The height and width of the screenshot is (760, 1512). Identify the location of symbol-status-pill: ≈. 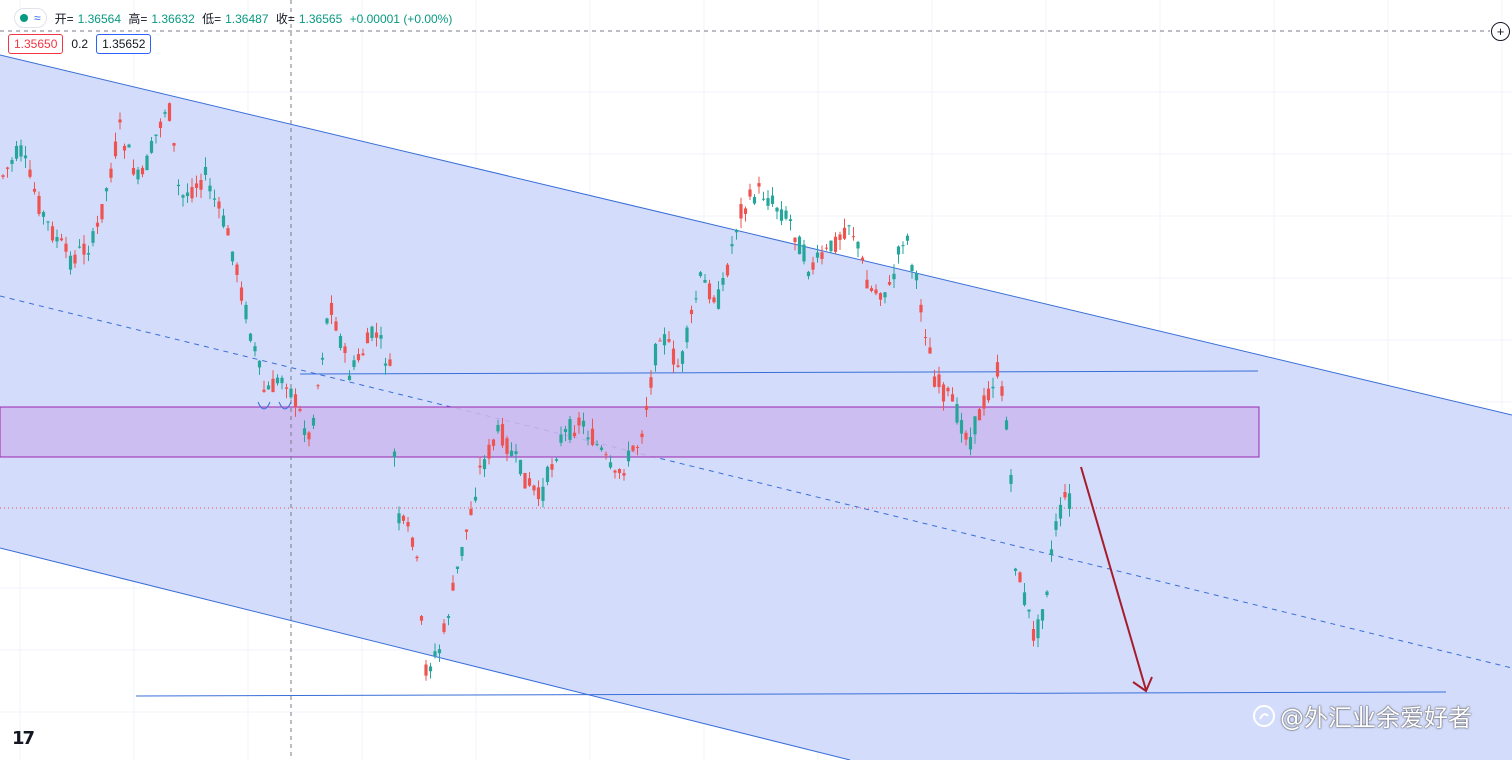
(30, 18).